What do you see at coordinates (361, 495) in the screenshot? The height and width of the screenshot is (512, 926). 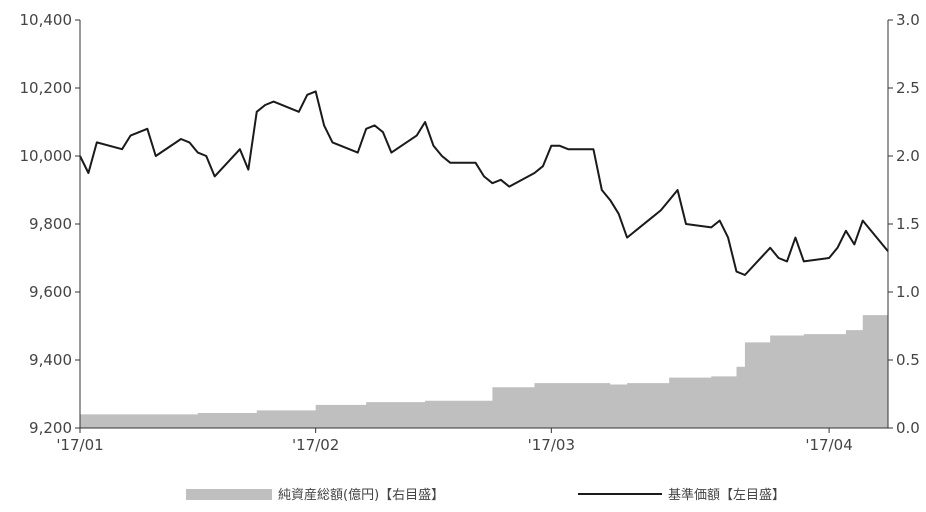 I see `legend-label-assets: 純資産総額(億円)【右目盛】` at bounding box center [361, 495].